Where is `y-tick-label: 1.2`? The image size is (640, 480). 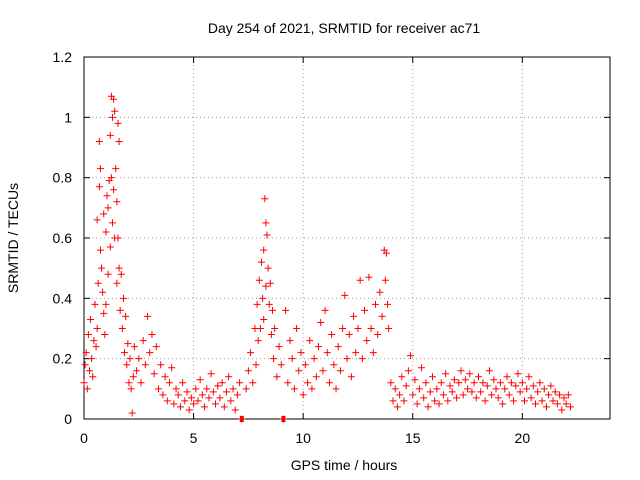 y-tick-label: 1.2 is located at coordinates (63, 57).